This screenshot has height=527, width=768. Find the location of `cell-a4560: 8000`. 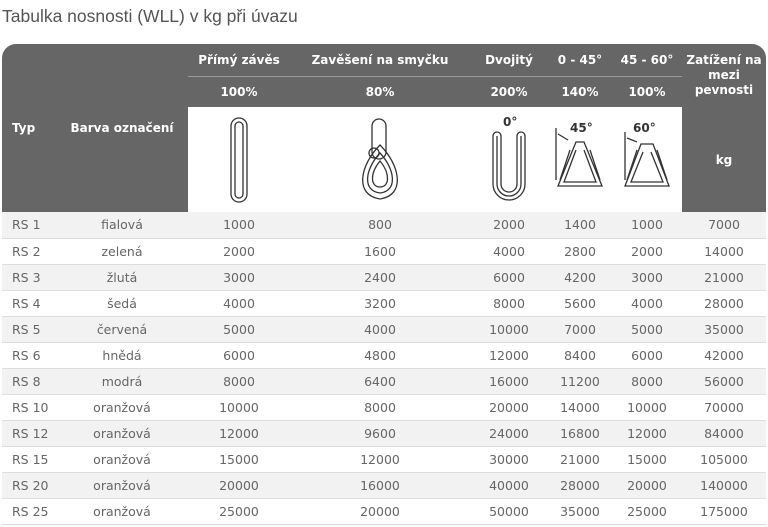

cell-a4560: 8000 is located at coordinates (647, 381).